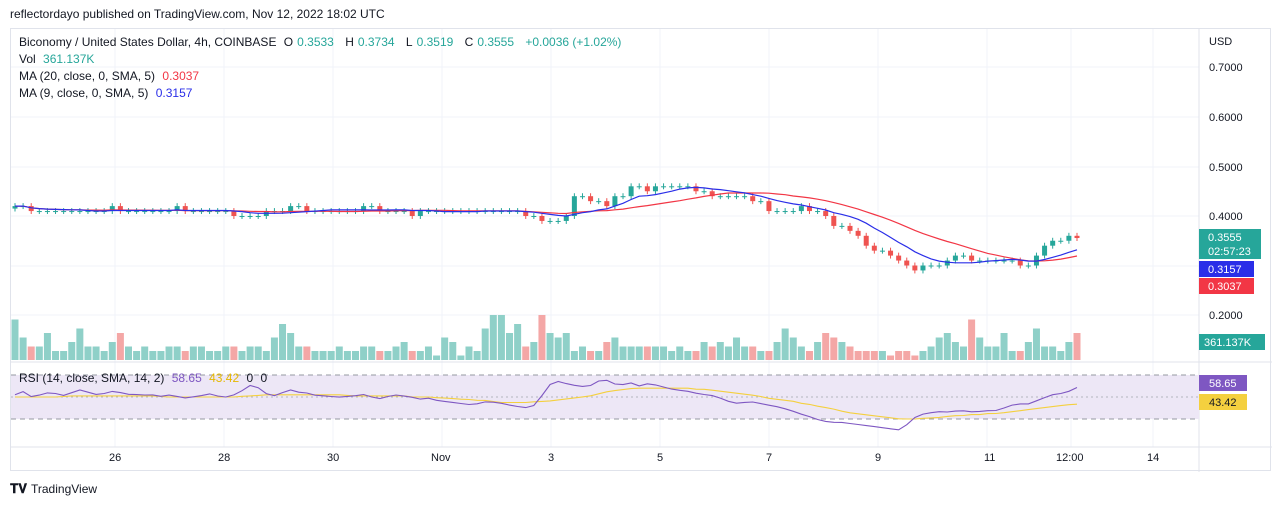  Describe the element at coordinates (429, 42) in the screenshot. I see `low-label: L 0.3519` at that location.